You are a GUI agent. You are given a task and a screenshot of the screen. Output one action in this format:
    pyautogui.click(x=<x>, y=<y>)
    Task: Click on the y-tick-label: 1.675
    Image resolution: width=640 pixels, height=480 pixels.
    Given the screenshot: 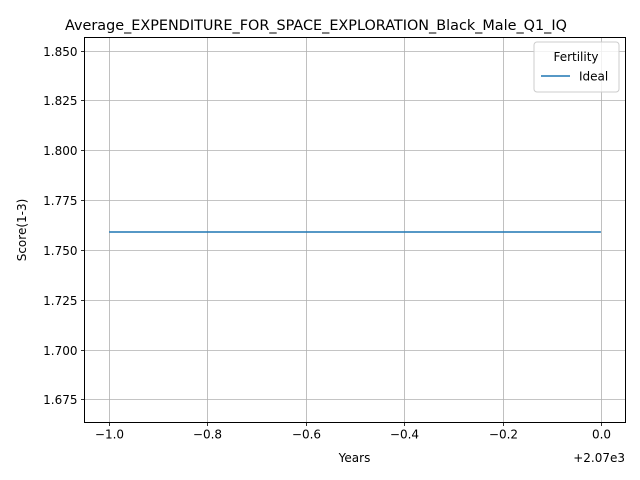 What is the action you would take?
    pyautogui.click(x=60, y=400)
    